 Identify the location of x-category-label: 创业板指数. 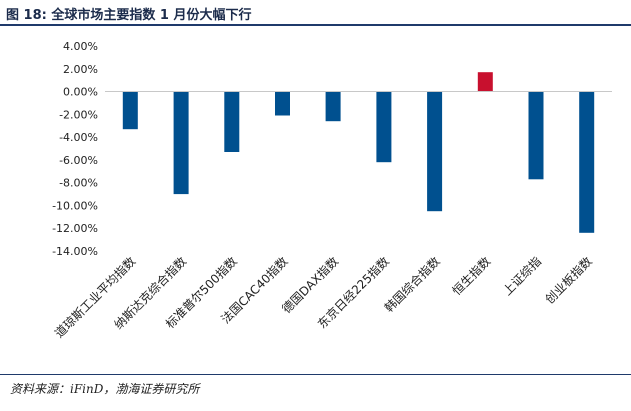
(568, 280).